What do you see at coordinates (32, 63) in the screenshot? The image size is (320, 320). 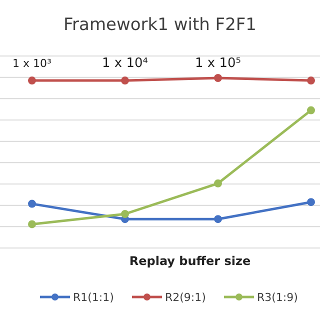 I see `x-tick-label: 1 x 10³` at bounding box center [32, 63].